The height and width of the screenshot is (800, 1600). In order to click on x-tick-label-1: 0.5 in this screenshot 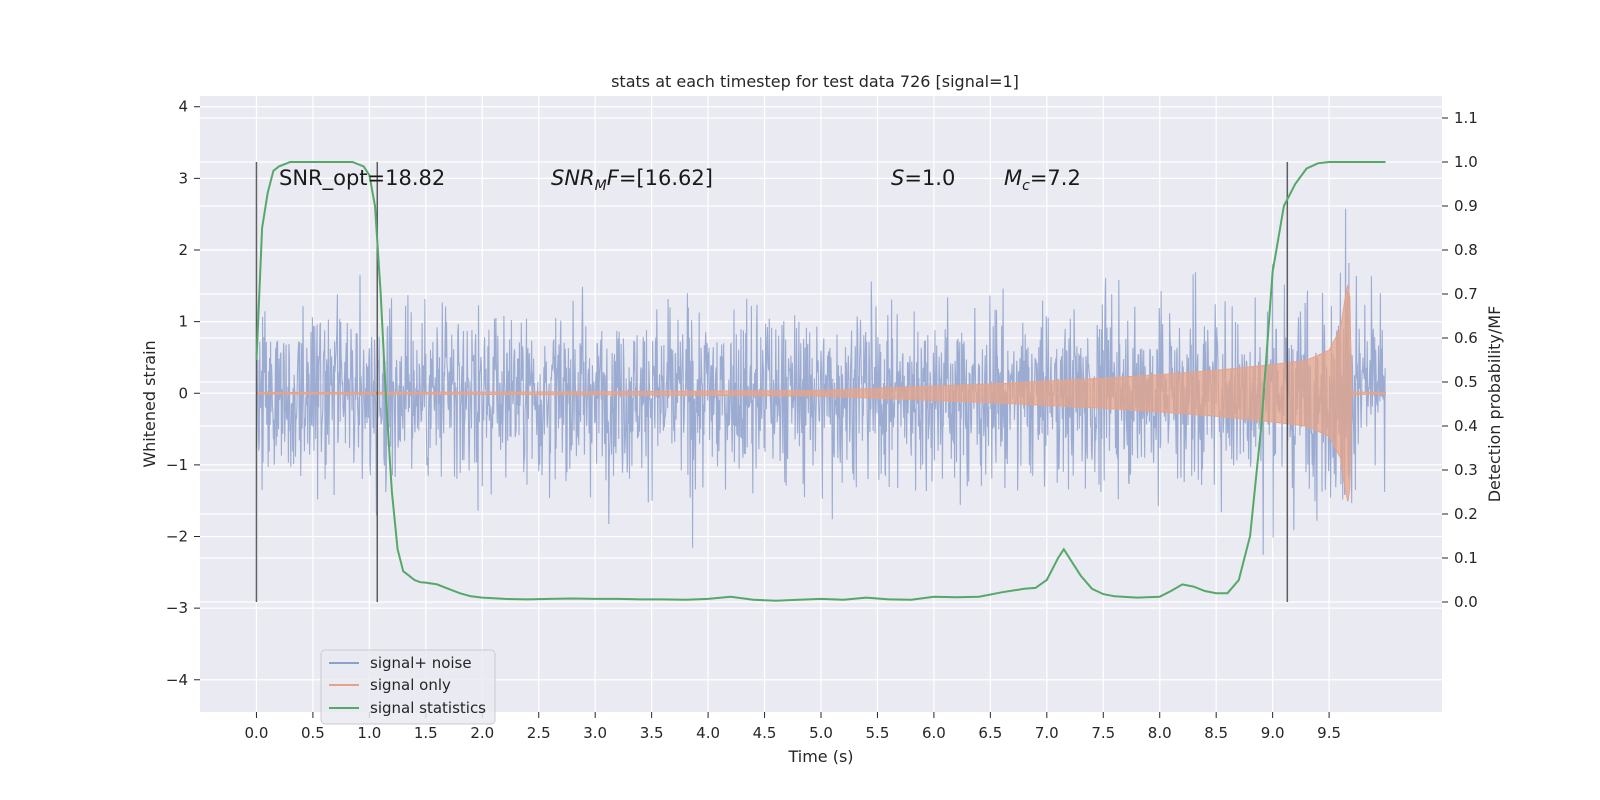, I will do `click(313, 733)`.